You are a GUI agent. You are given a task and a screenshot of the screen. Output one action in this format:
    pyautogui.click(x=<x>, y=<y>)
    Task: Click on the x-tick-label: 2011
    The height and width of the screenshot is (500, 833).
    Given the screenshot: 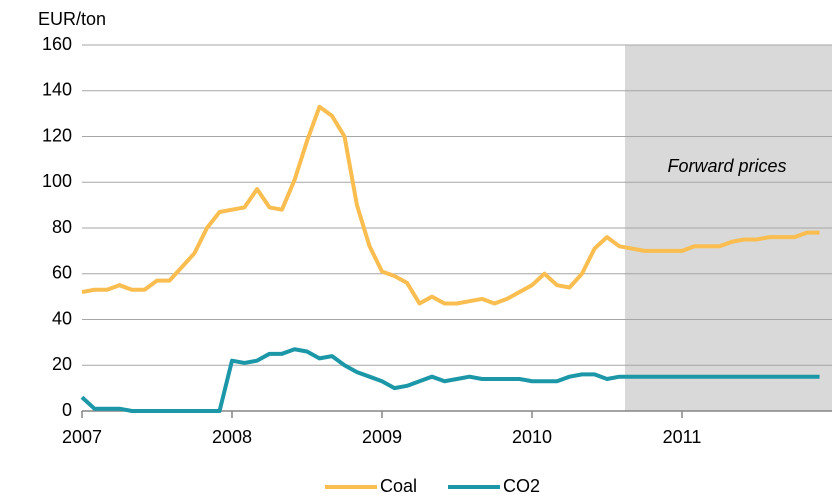 What is the action you would take?
    pyautogui.click(x=682, y=437)
    